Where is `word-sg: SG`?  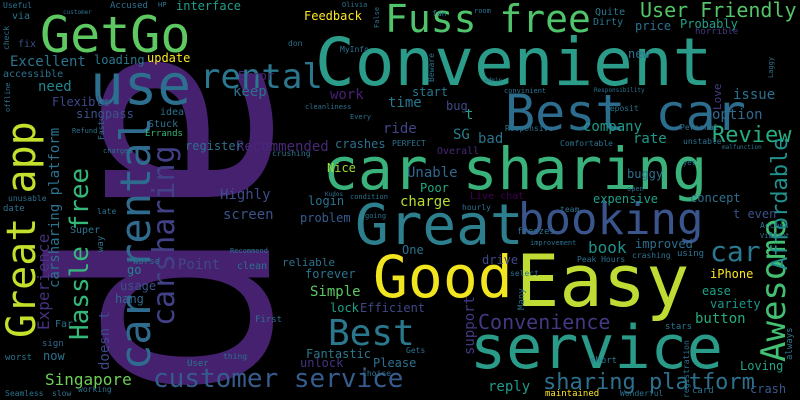
word-sg: SG is located at coordinates (461, 135).